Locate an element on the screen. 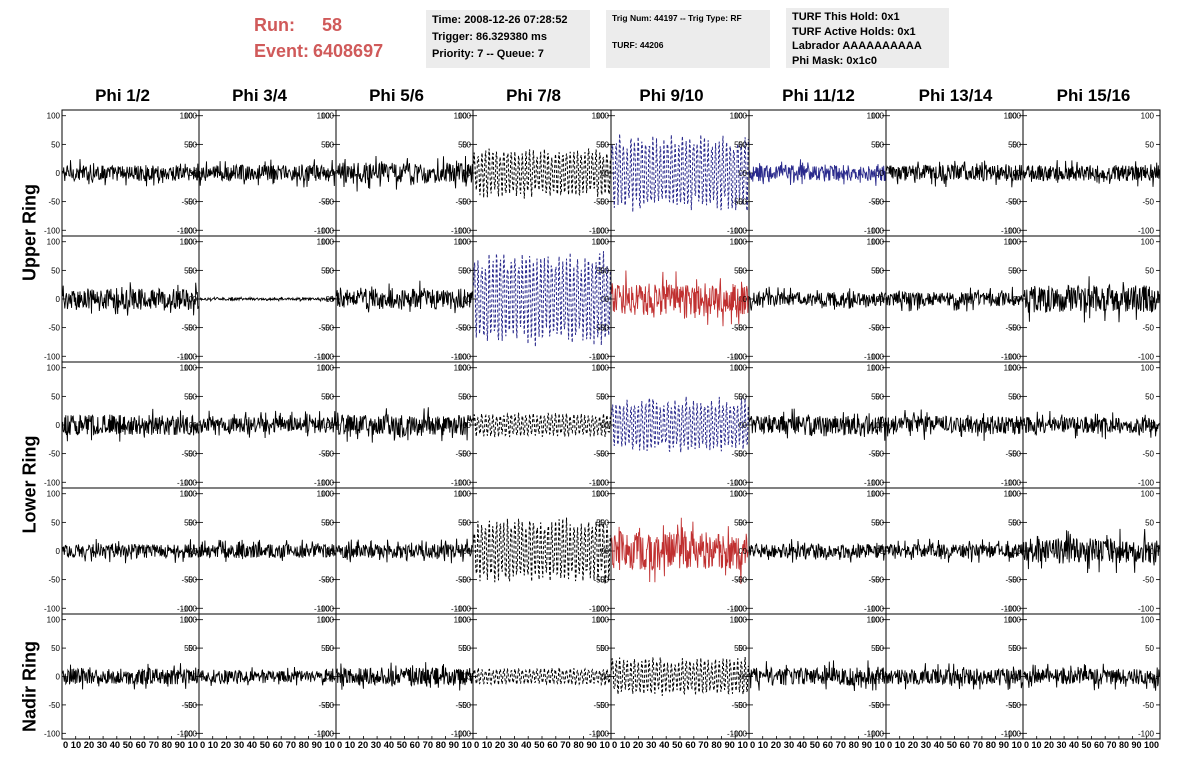 This screenshot has width=1196, height=772. time-line: Time: 2008-12-26 07:28:52 is located at coordinates (500, 20).